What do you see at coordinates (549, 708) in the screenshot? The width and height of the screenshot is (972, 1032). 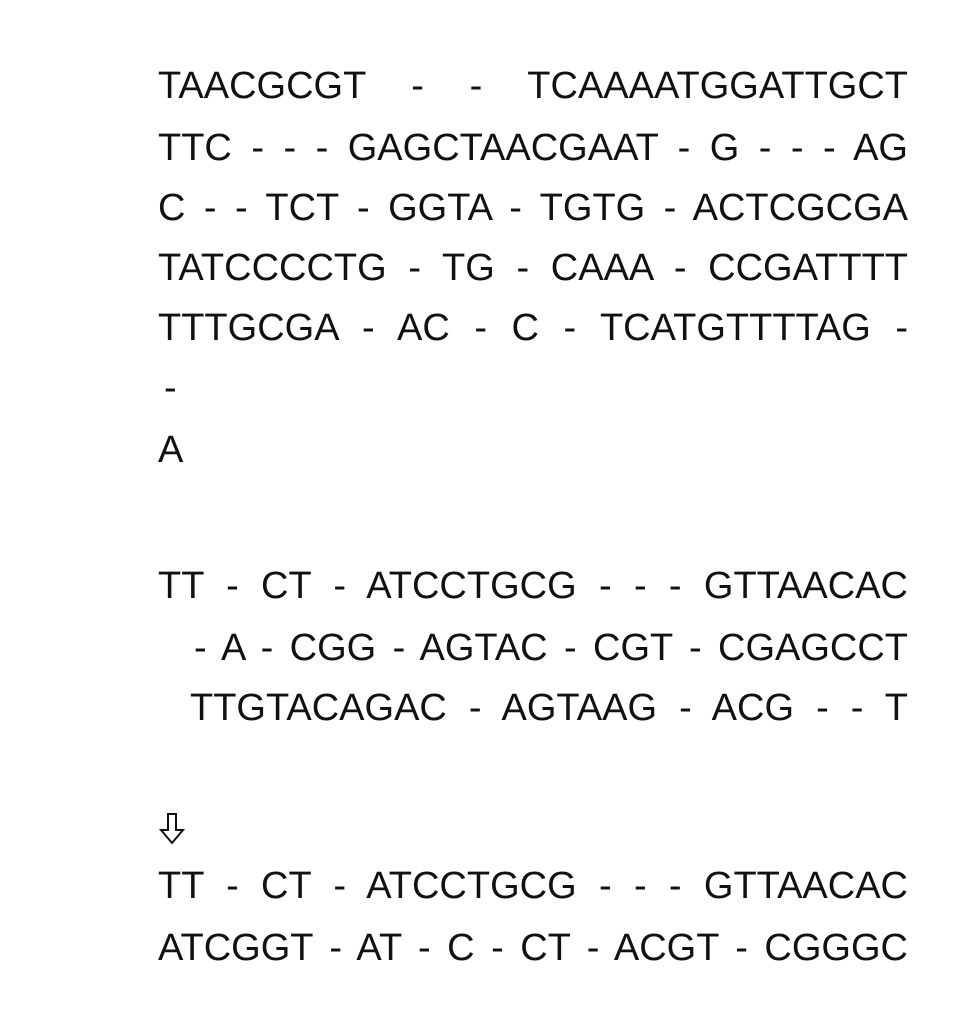 I see `block2-line-3: TTGTACAGAC - AGTAAG - ACG - - T` at bounding box center [549, 708].